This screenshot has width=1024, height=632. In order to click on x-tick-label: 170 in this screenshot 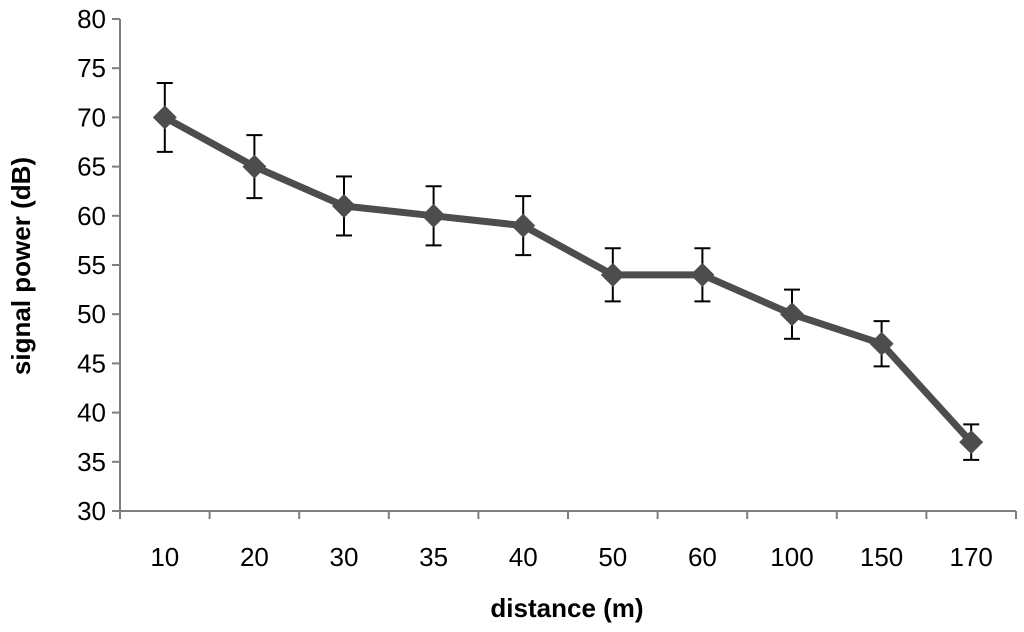, I will do `click(971, 557)`.